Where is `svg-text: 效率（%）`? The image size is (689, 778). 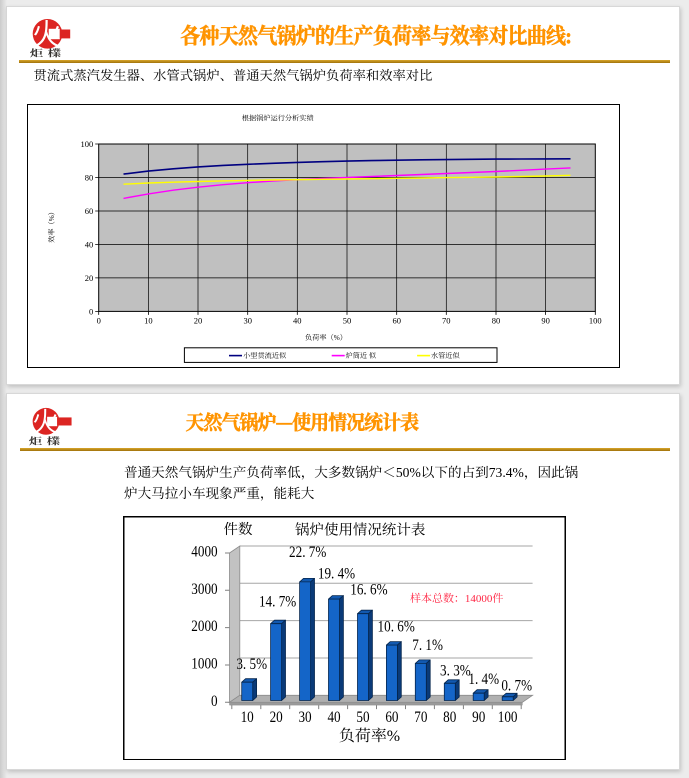
svg-text: 效率（%） is located at coordinates (52, 225).